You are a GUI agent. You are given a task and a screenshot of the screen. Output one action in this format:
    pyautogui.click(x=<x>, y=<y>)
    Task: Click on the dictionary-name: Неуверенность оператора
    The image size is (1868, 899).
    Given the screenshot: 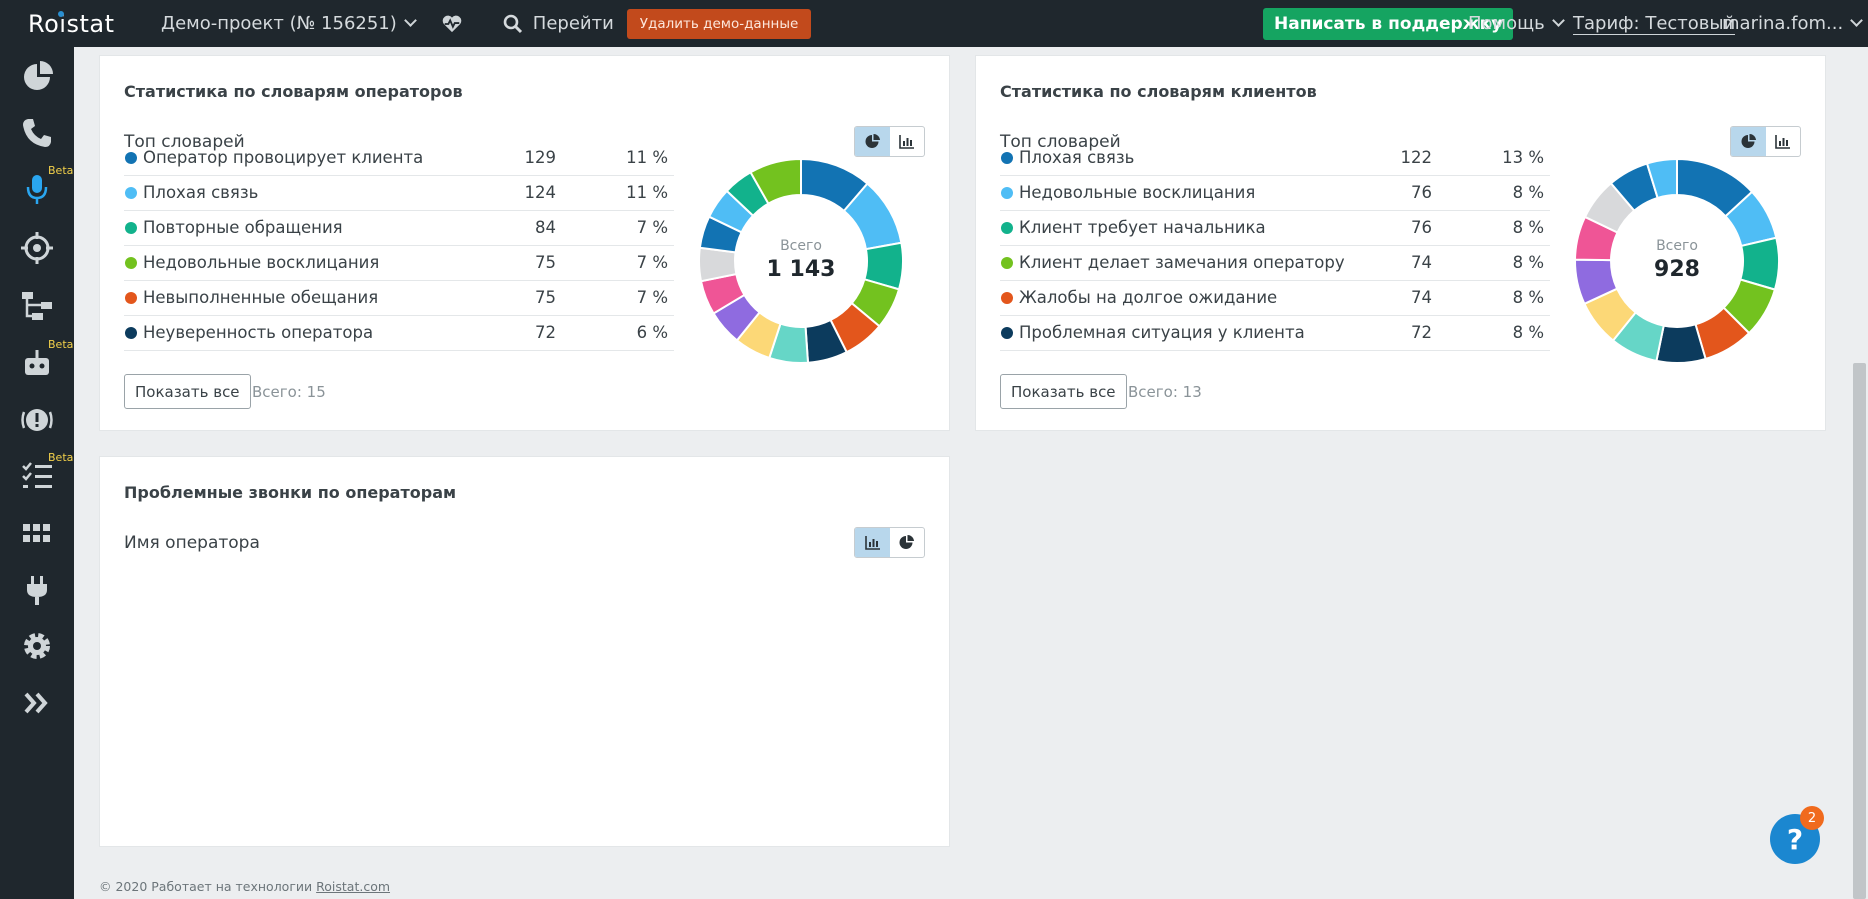 What is the action you would take?
    pyautogui.click(x=258, y=332)
    